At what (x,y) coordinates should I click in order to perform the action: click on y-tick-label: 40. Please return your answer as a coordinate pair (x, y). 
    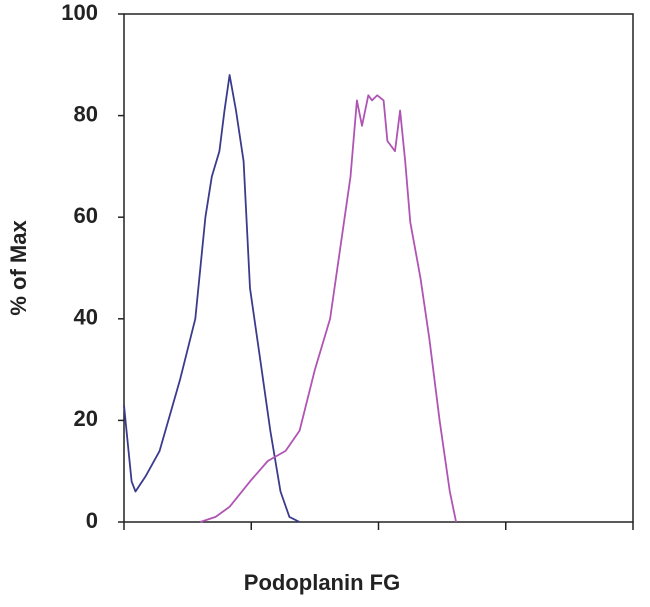
    Looking at the image, I should click on (86, 317).